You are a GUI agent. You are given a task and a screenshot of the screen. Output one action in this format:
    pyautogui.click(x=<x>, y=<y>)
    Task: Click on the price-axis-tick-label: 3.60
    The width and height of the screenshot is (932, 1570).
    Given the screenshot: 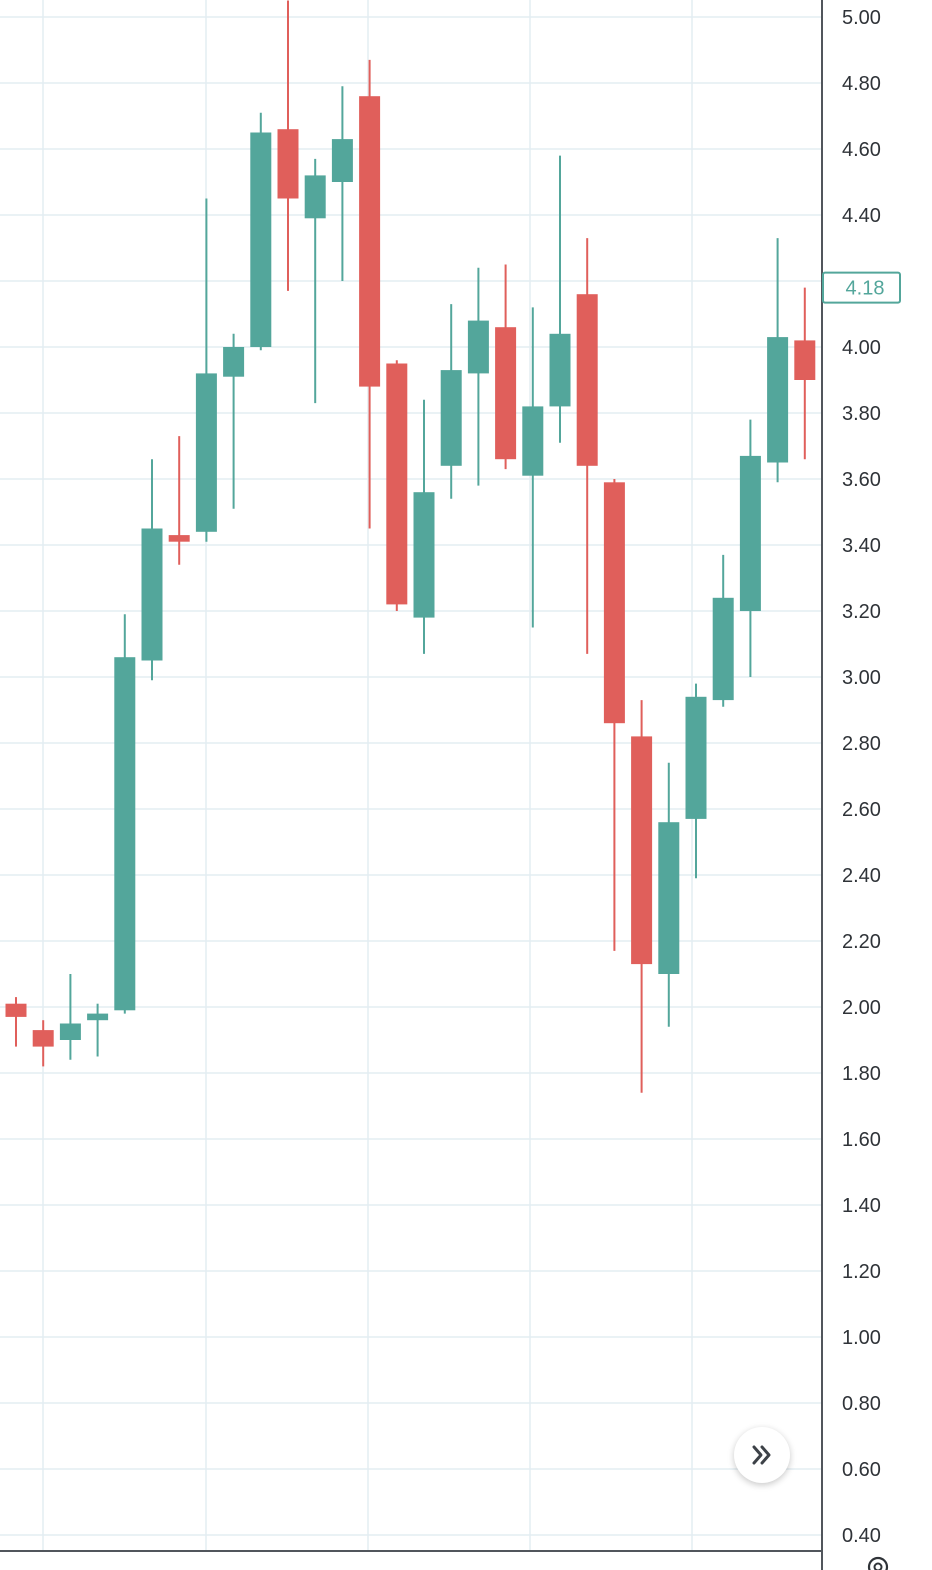 What is the action you would take?
    pyautogui.click(x=861, y=480)
    